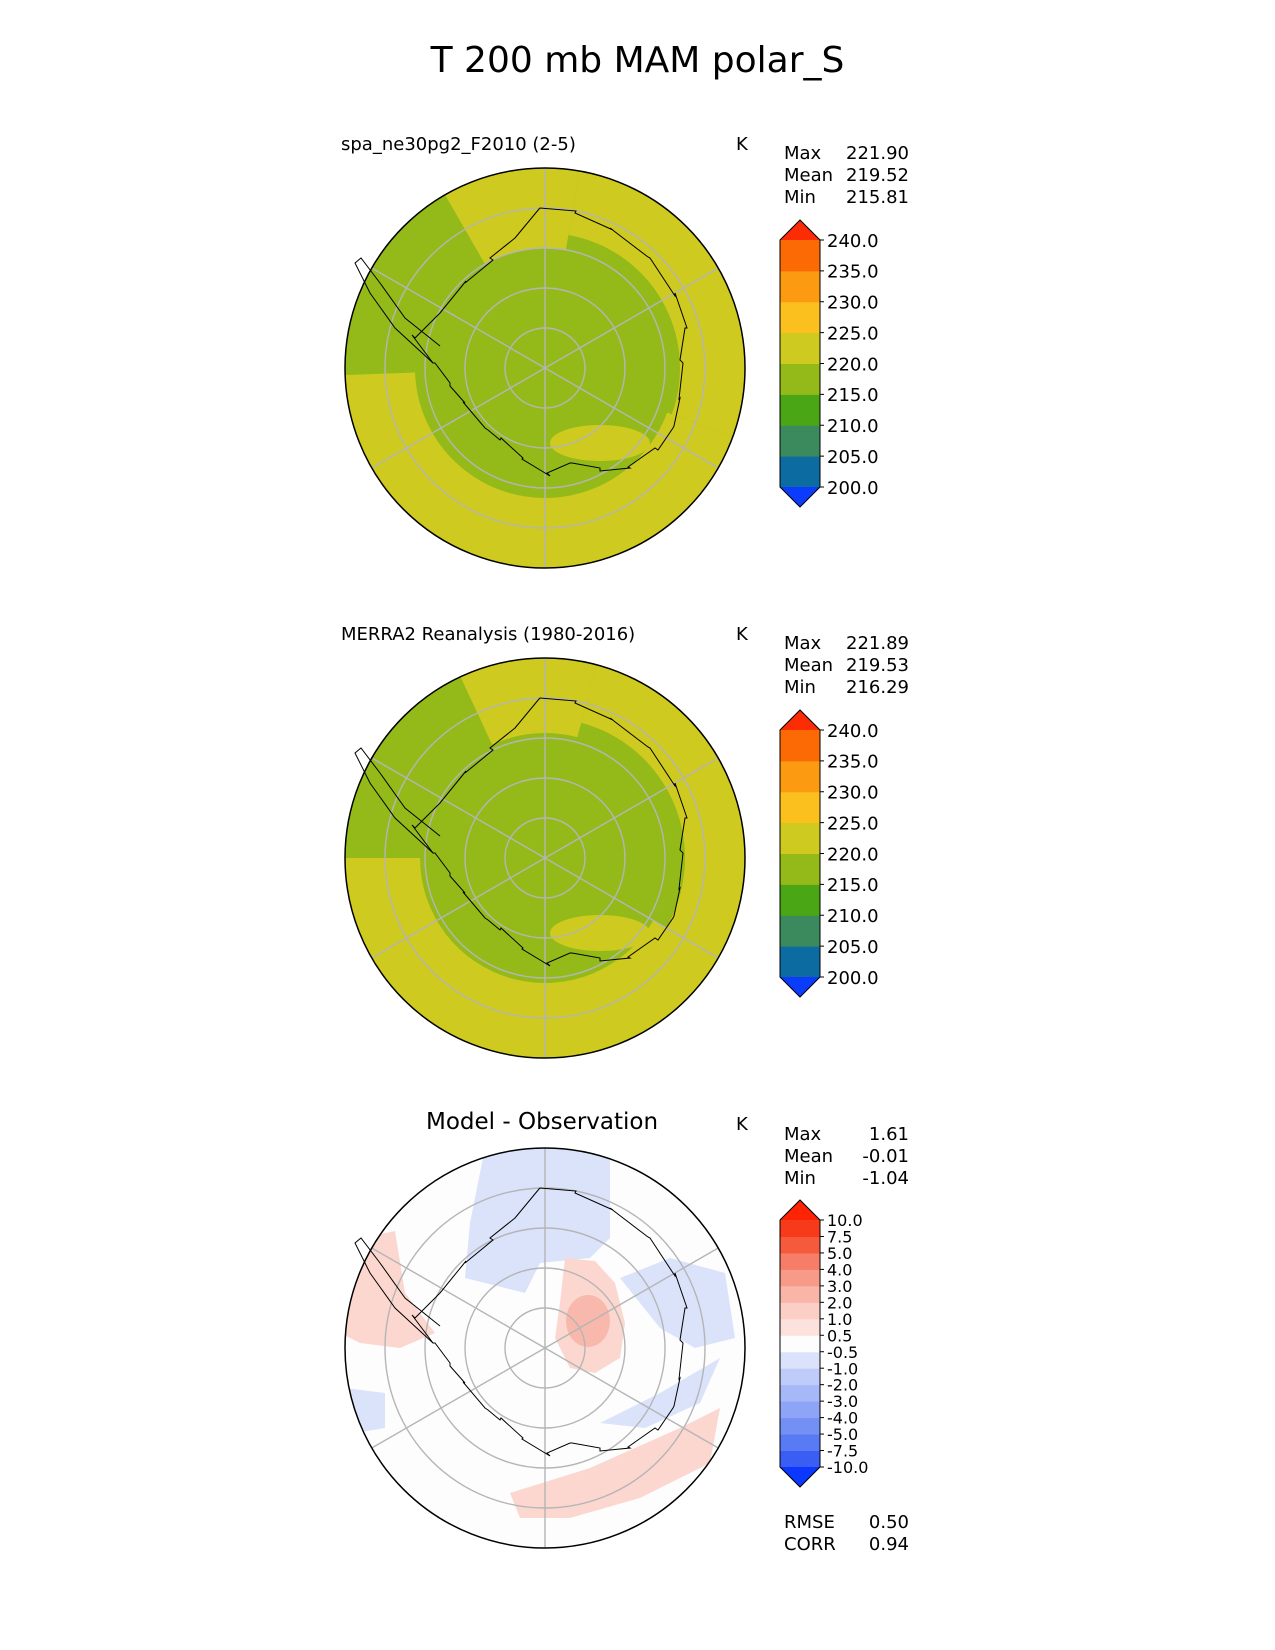  I want to click on panel-2-polar-map, so click(545, 858).